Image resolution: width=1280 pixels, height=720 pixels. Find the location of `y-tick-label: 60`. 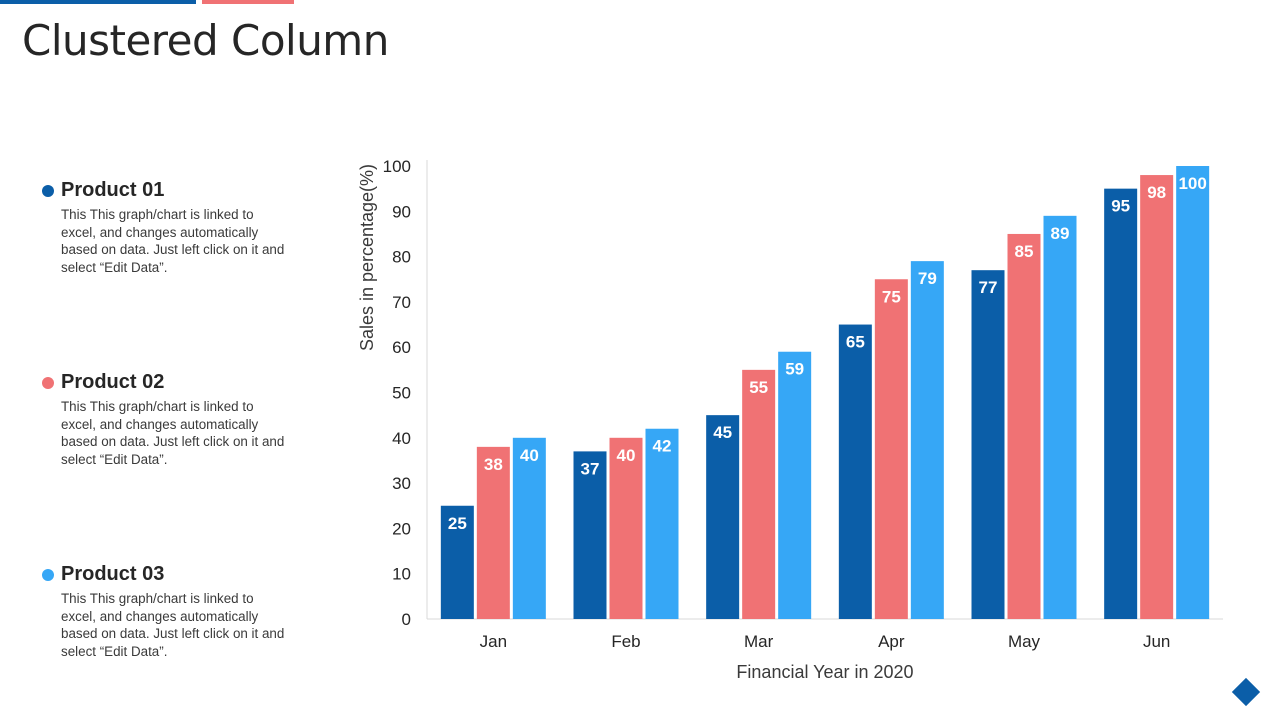

y-tick-label: 60 is located at coordinates (401, 347).